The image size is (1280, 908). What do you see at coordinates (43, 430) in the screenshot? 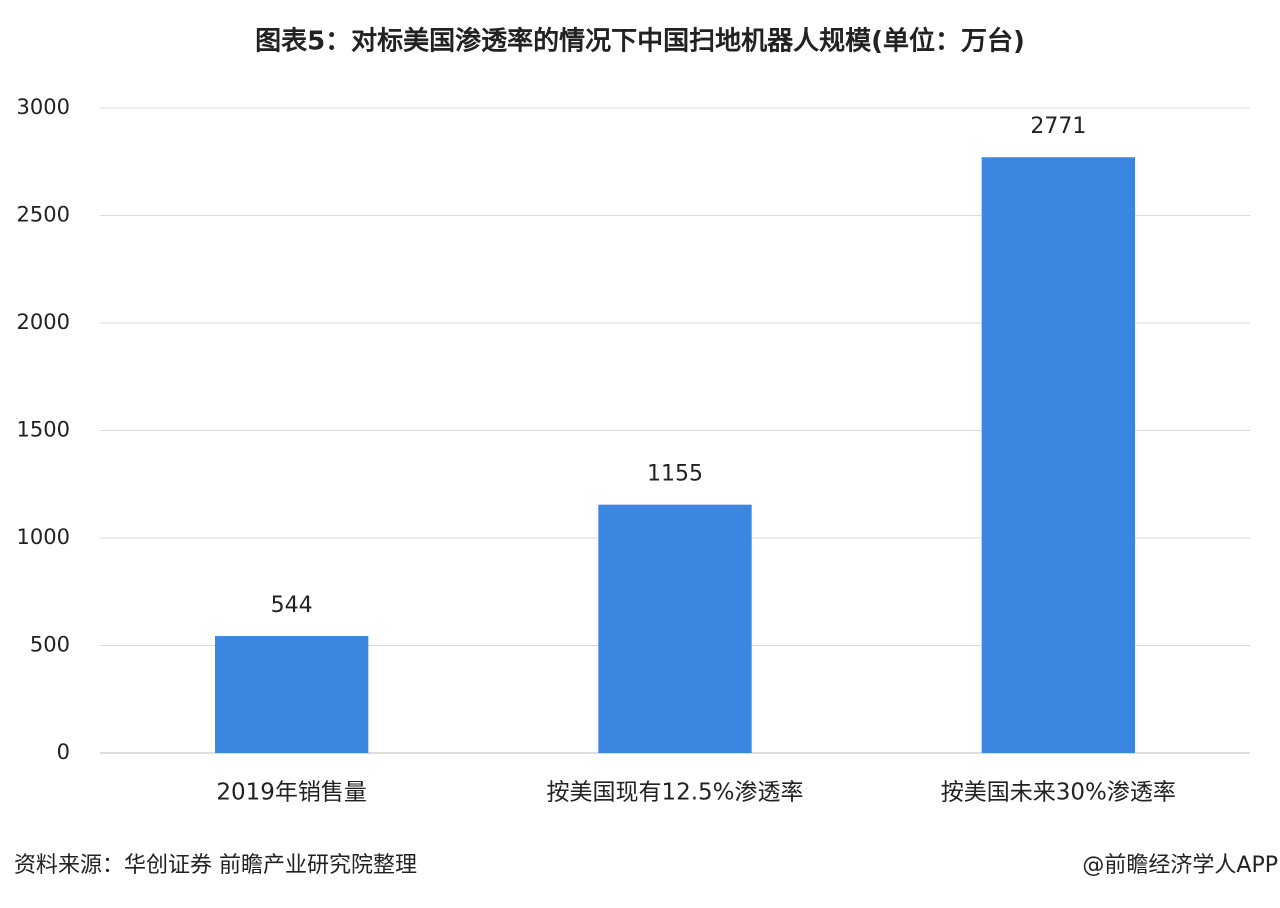
I see `y-tick-label: 1500` at bounding box center [43, 430].